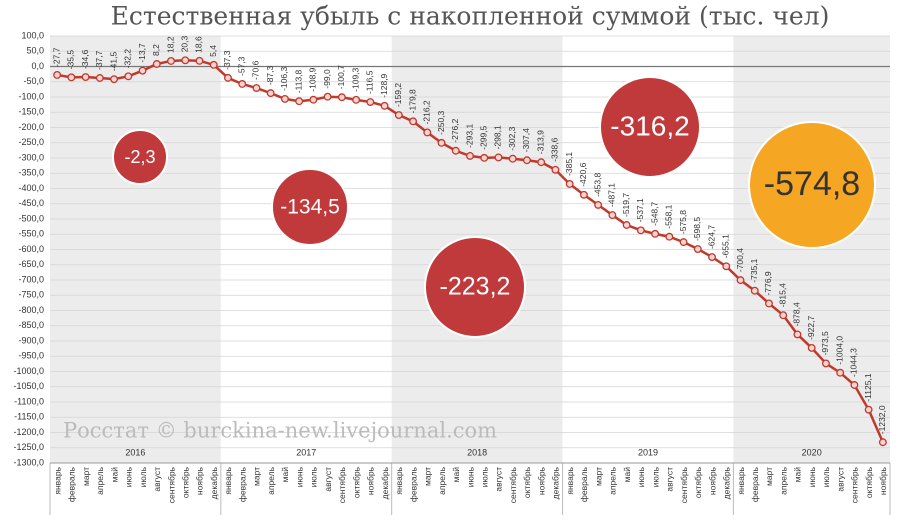  I want to click on data-label: -922,7, so click(811, 328).